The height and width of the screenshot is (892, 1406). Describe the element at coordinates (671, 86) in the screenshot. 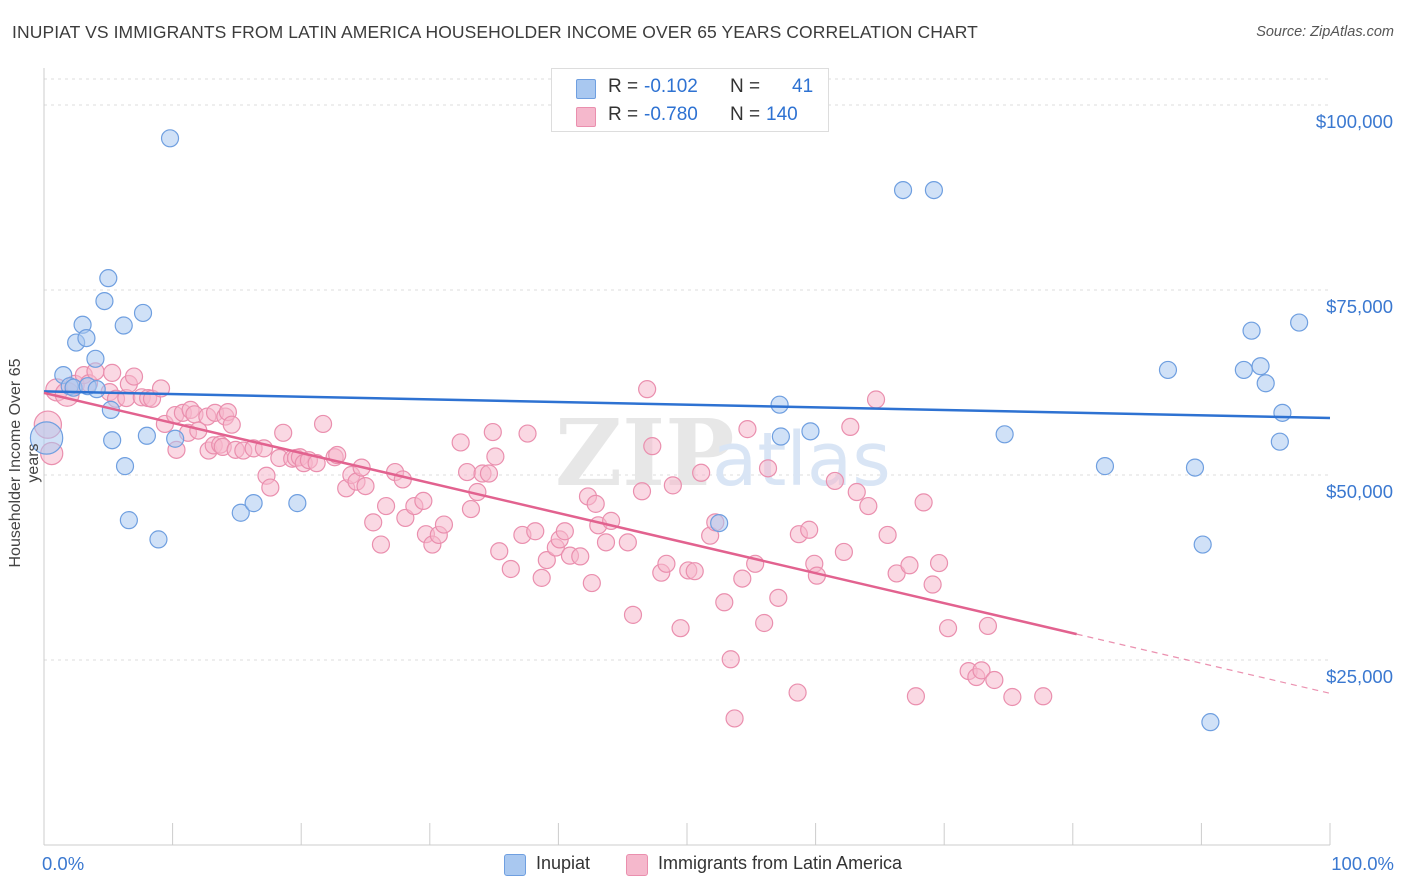

I see `r-value: -0.102` at that location.